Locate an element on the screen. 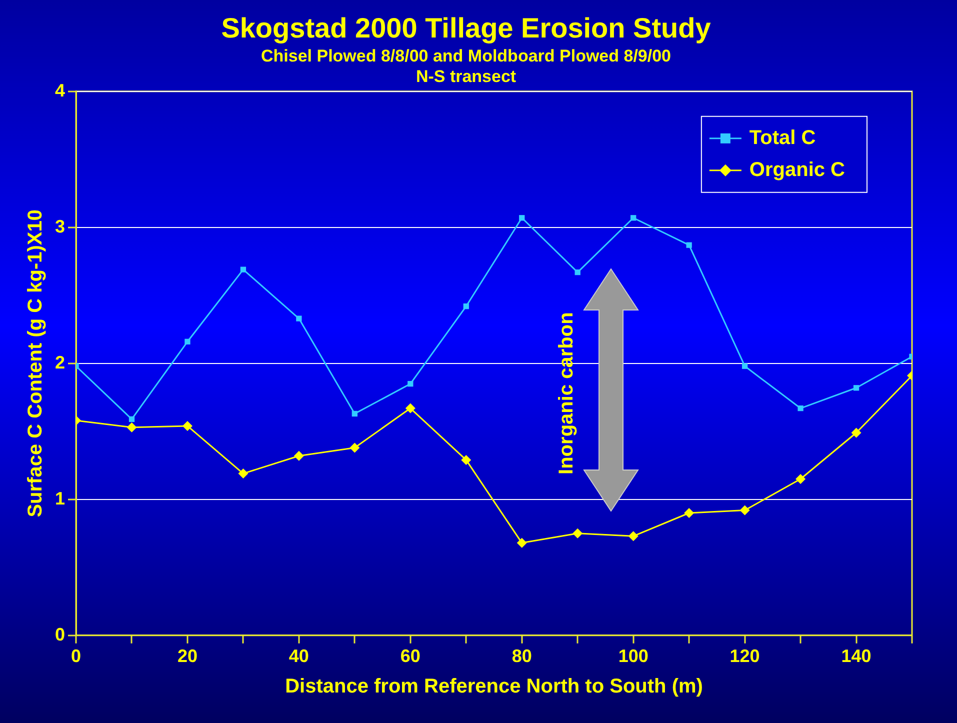 The image size is (957, 723). legend-label: Total C is located at coordinates (782, 137).